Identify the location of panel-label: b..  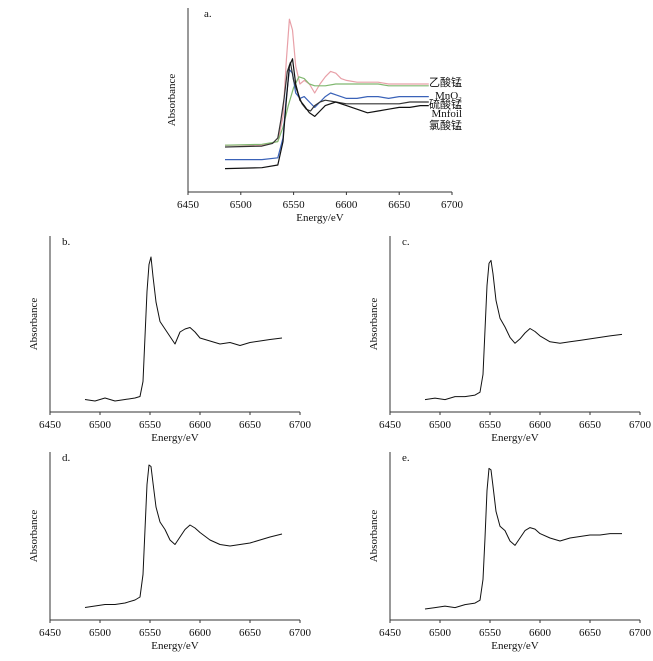
(66, 242).